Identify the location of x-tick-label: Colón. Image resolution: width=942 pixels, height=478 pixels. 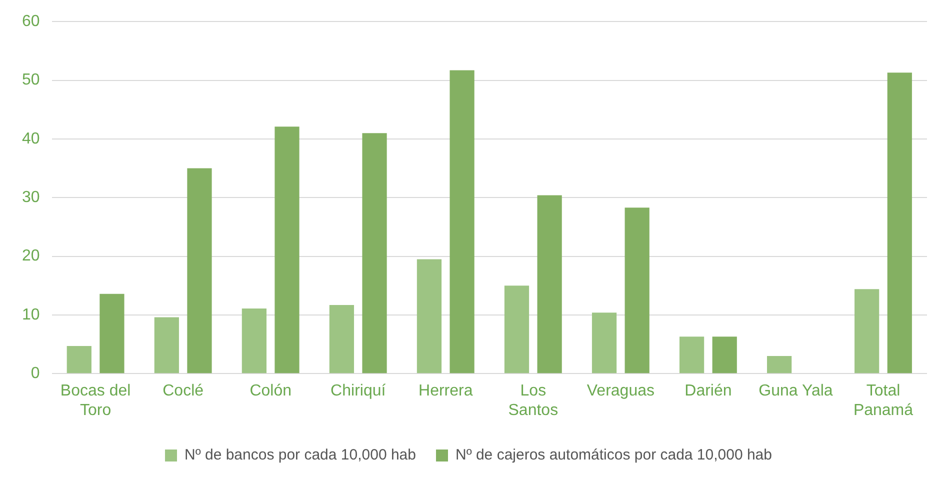
(271, 391).